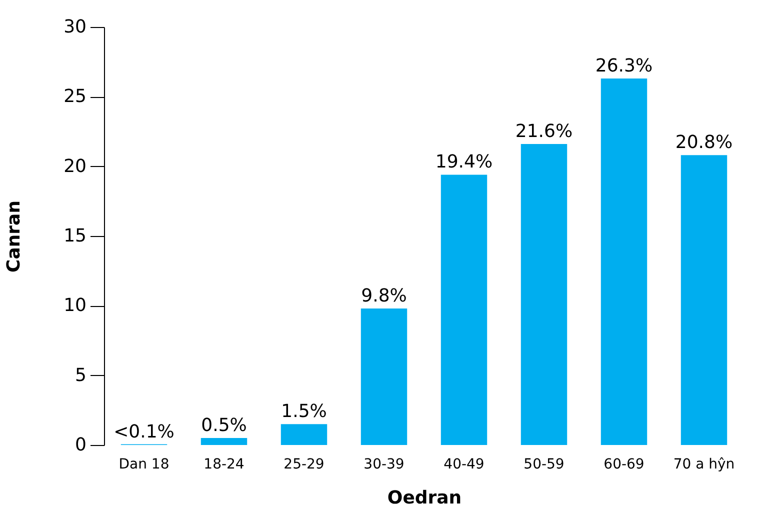 This screenshot has width=779, height=521. What do you see at coordinates (75, 97) in the screenshot?
I see `y-tick-label: 25` at bounding box center [75, 97].